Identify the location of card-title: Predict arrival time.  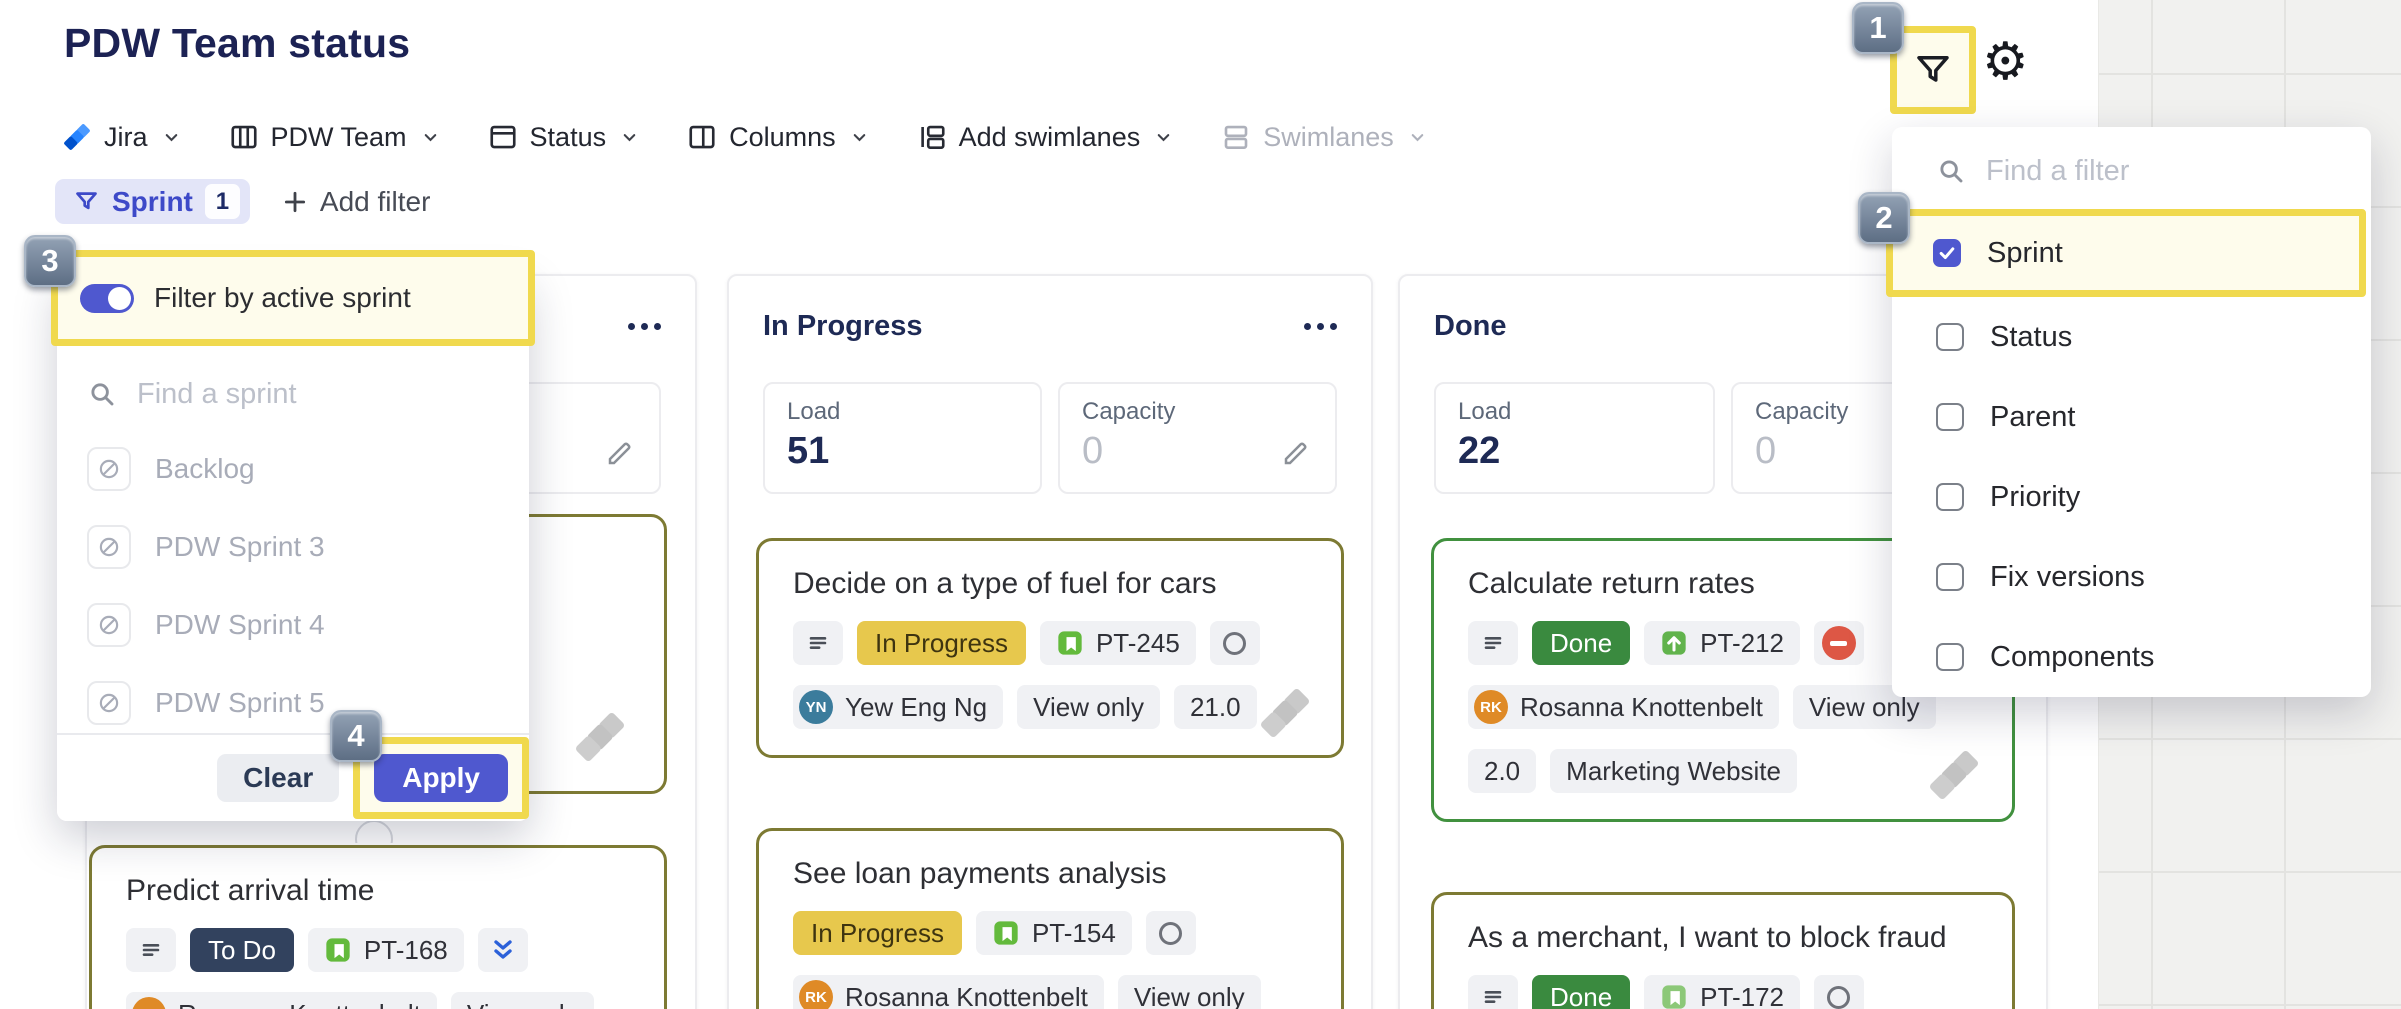
(250, 890).